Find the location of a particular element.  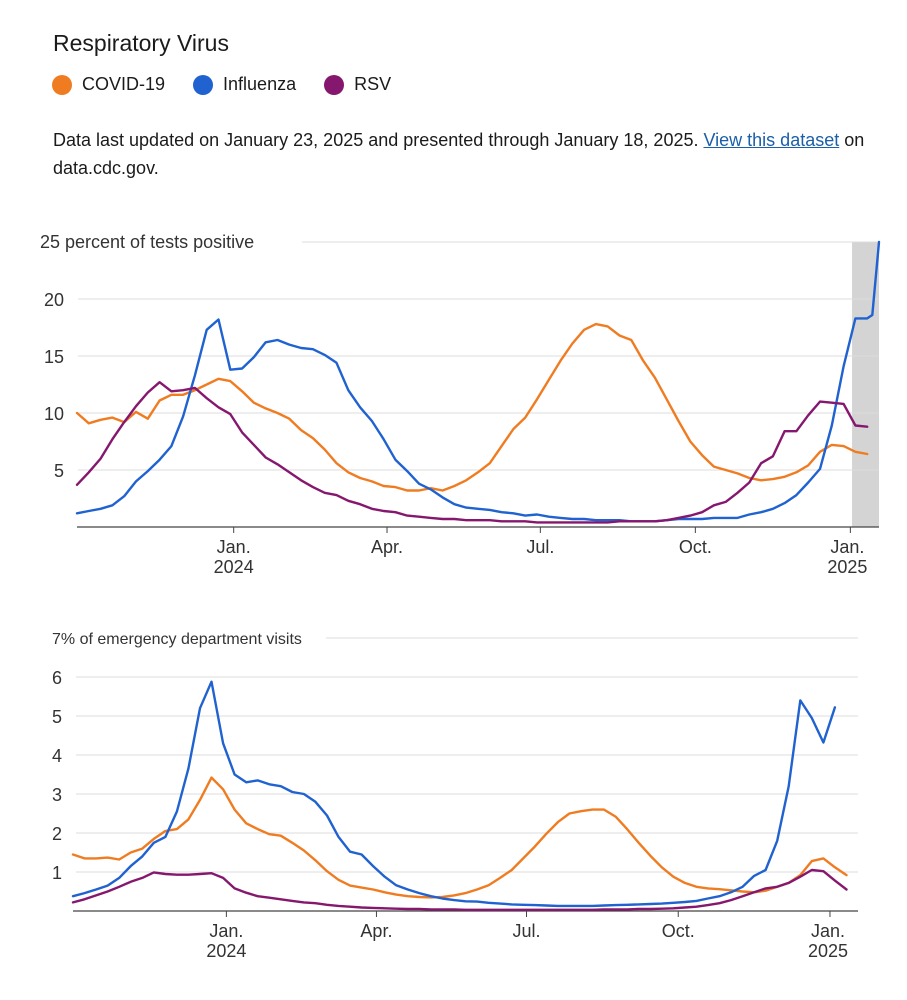

y-tick-label: 15 is located at coordinates (54, 357).